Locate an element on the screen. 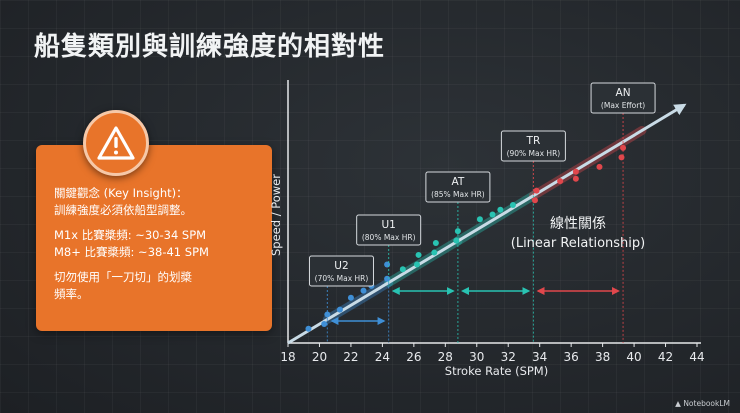  notebooklm-logo-icon: ▲ is located at coordinates (678, 403).